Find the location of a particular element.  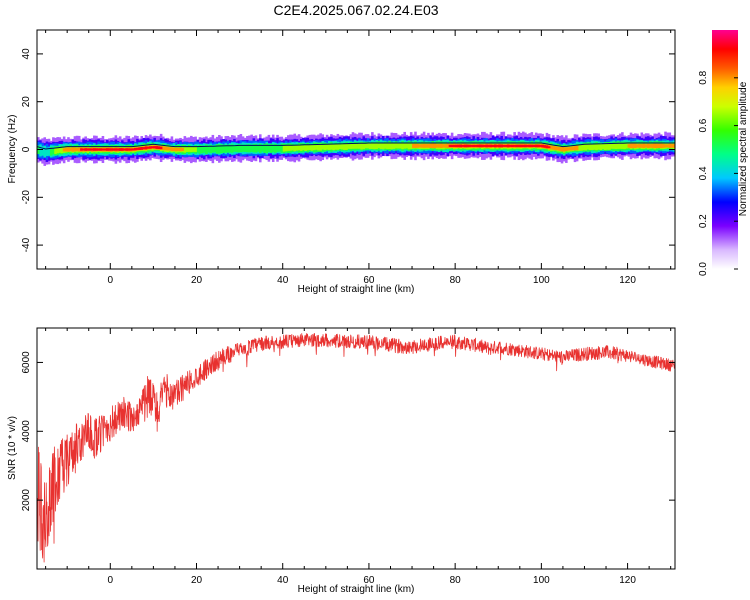

colorbar-tick-label: 0.0 is located at coordinates (703, 269).